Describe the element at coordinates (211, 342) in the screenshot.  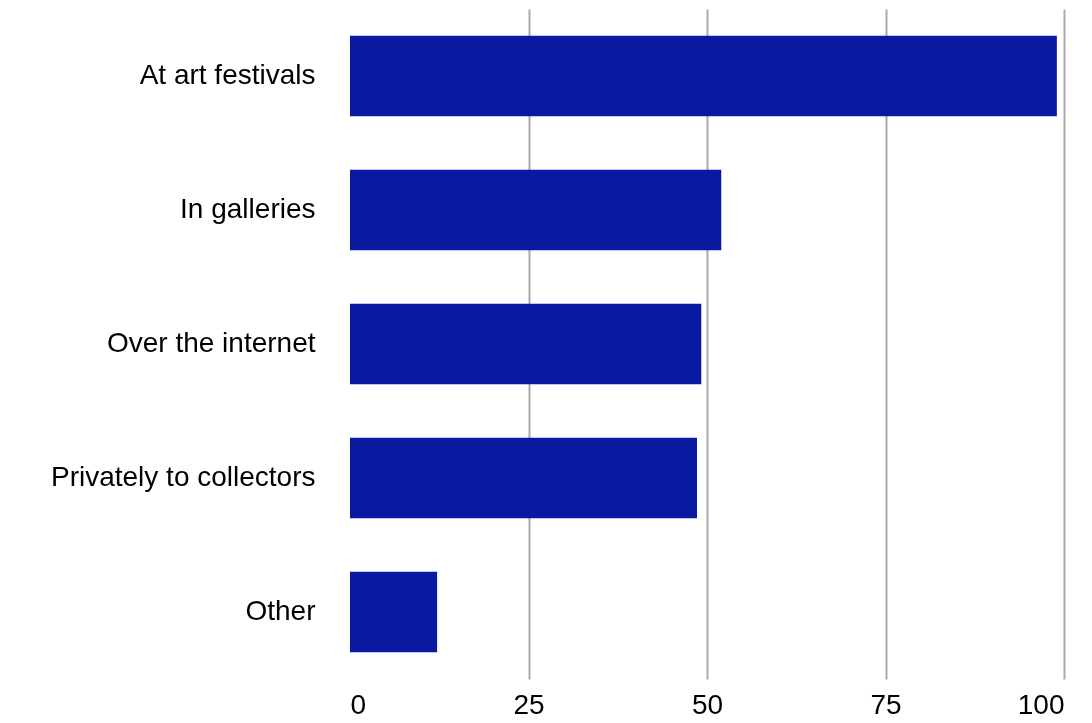
I see `y-tick-label: Over the internet` at that location.